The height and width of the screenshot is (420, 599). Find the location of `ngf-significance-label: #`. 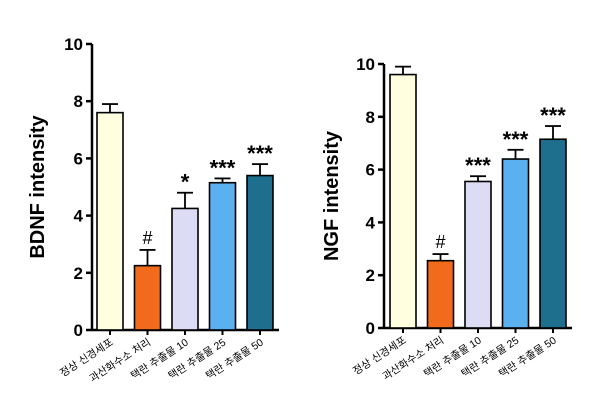

ngf-significance-label: # is located at coordinates (440, 242).